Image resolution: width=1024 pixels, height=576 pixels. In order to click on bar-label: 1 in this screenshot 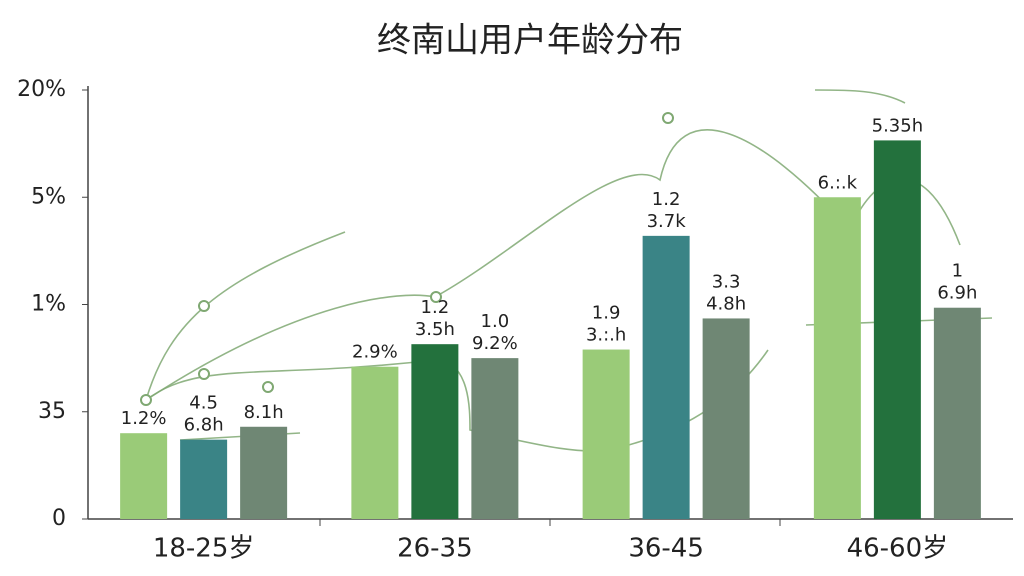, I will do `click(957, 271)`.